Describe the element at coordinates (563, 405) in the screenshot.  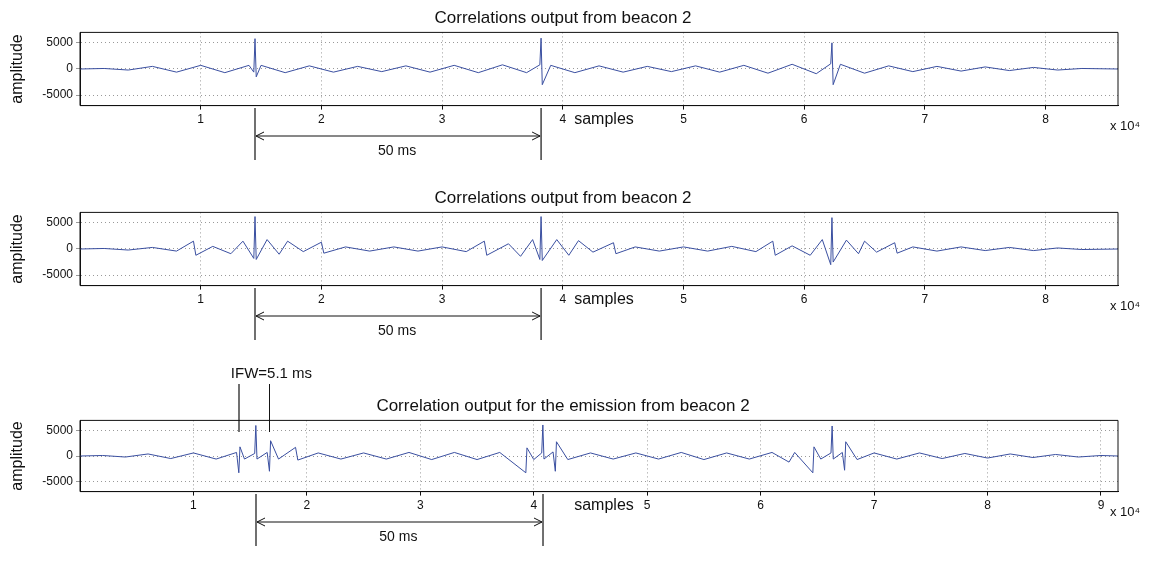
I see `chart-title: Correlation output for the emission from beacon 2` at that location.